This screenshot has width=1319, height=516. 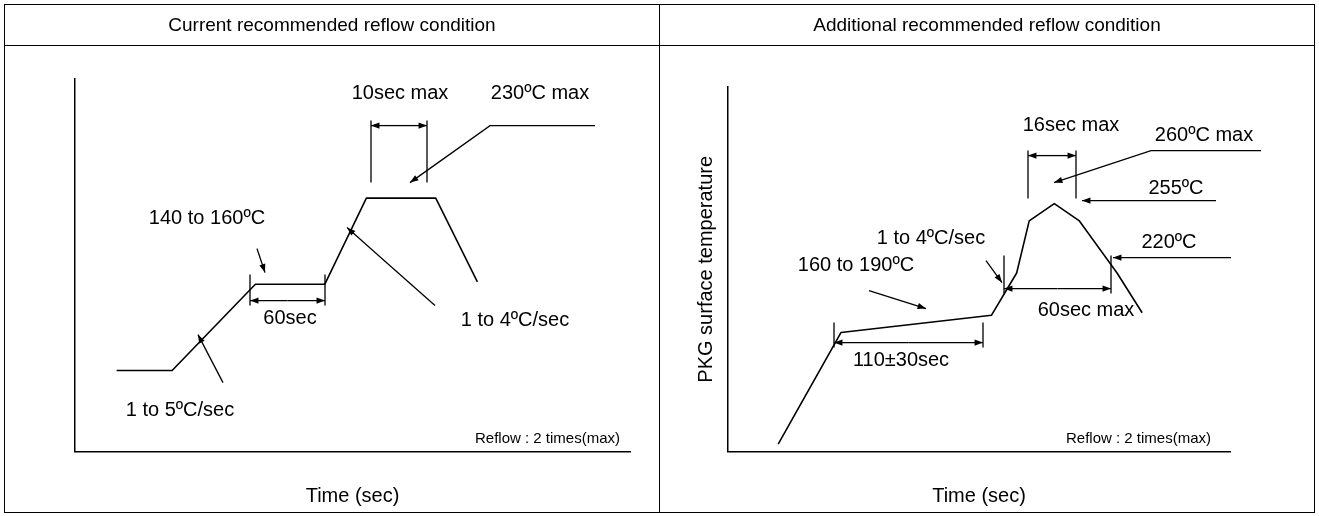 What do you see at coordinates (1071, 124) in the screenshot?
I see `text: 16sec max` at bounding box center [1071, 124].